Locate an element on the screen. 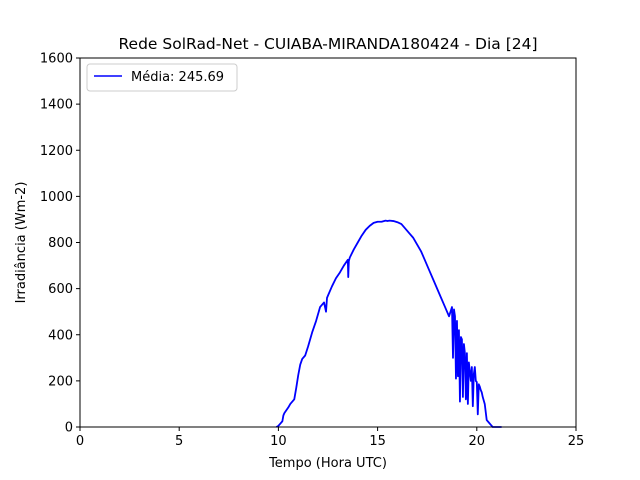 This screenshot has width=640, height=480. y-tick-label: 800 is located at coordinates (60, 243).